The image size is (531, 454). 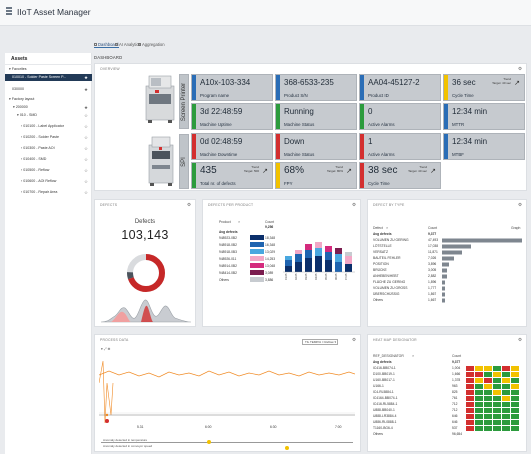 What do you see at coordinates (384, 374) in the screenshot?
I see `designator-name: D100-BB019-1` at bounding box center [384, 374].